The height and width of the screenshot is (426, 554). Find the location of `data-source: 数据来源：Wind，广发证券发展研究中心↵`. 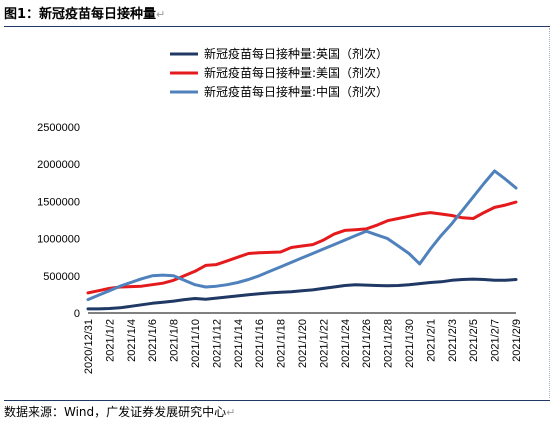

data-source: 数据来源：Wind，广发证券发展研究中心↵ is located at coordinates (277, 411).